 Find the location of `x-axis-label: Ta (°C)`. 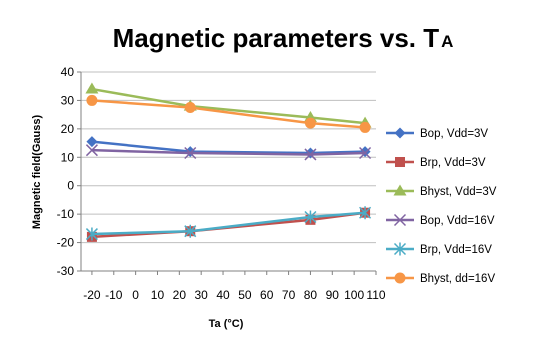

x-axis-label: Ta (°C) is located at coordinates (226, 324).